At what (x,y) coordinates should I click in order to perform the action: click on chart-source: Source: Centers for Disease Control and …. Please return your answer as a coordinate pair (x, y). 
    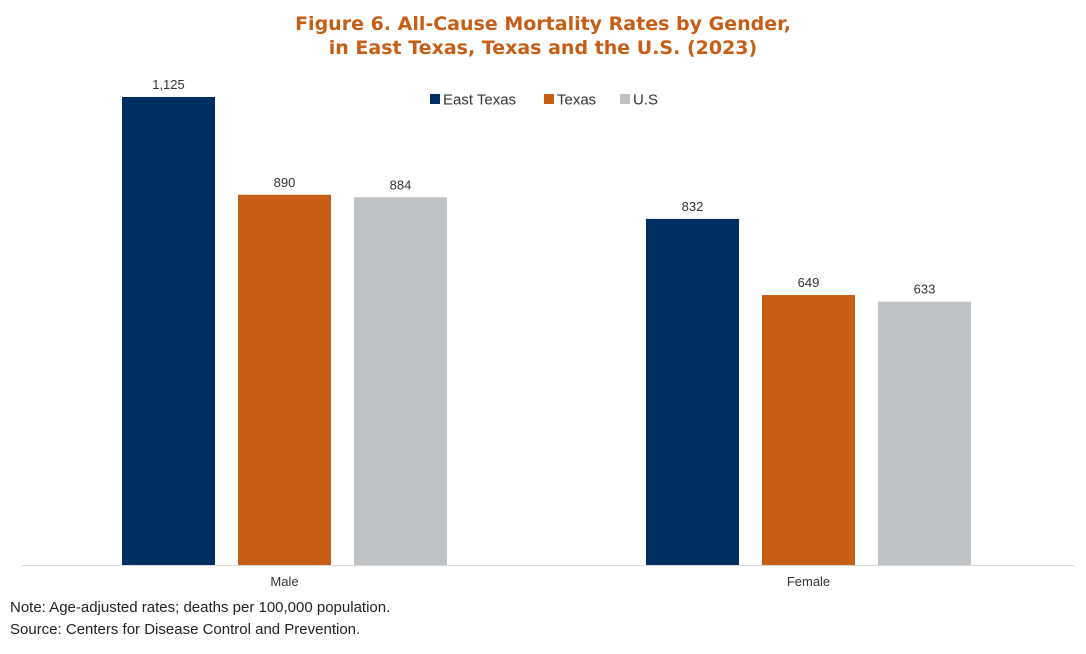
    Looking at the image, I should click on (185, 629).